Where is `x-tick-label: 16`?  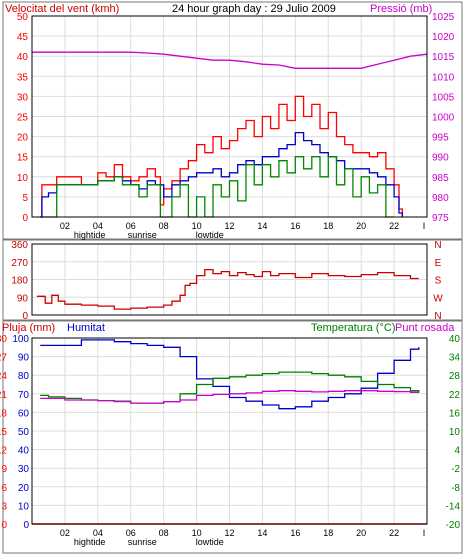 x-tick-label: 16 is located at coordinates (295, 533).